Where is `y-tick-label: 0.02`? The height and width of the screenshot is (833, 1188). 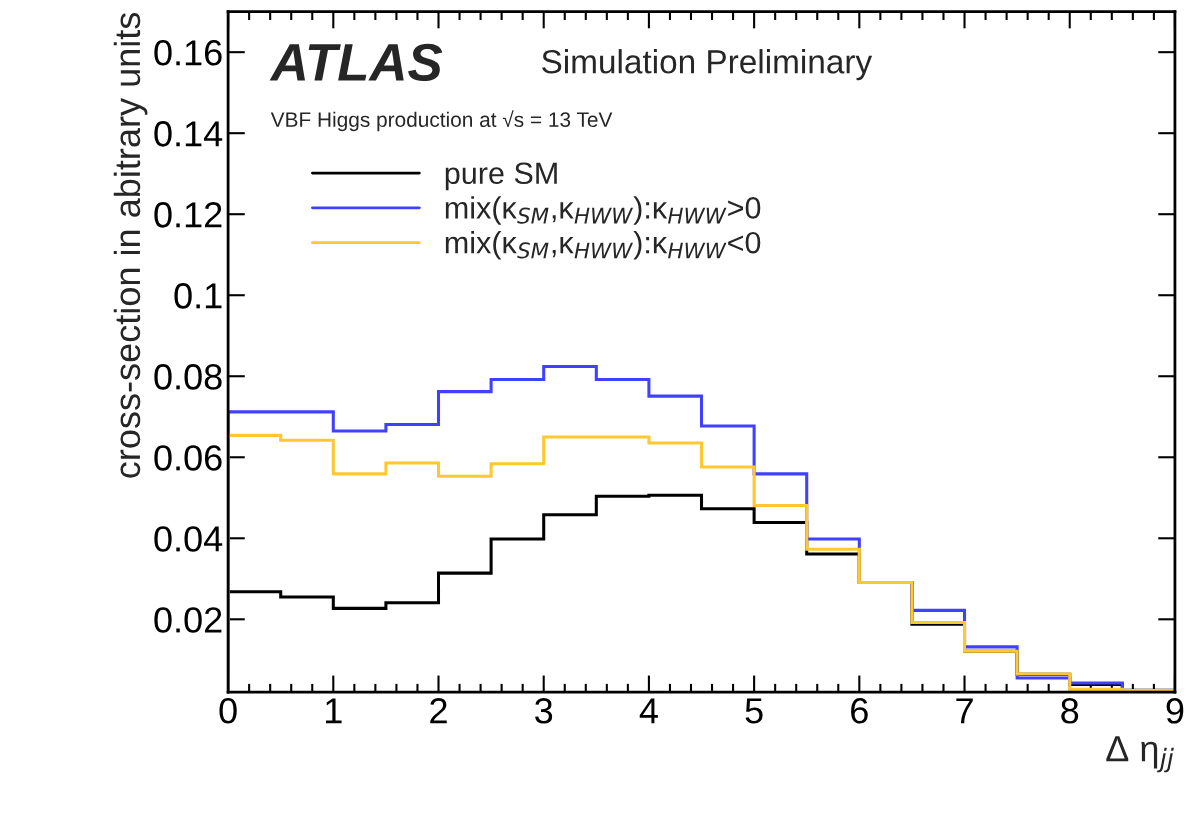 y-tick-label: 0.02 is located at coordinates (188, 620).